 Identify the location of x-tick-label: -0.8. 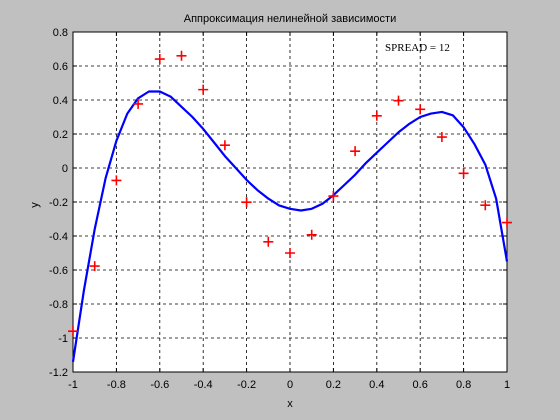
(116, 385).